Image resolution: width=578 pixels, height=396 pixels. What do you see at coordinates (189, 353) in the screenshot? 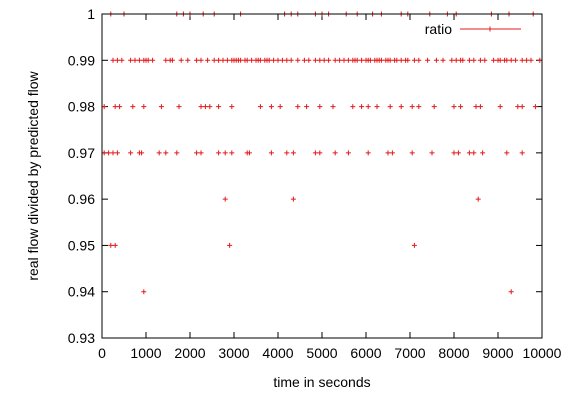
I see `x-tick-label: 2000` at bounding box center [189, 353].